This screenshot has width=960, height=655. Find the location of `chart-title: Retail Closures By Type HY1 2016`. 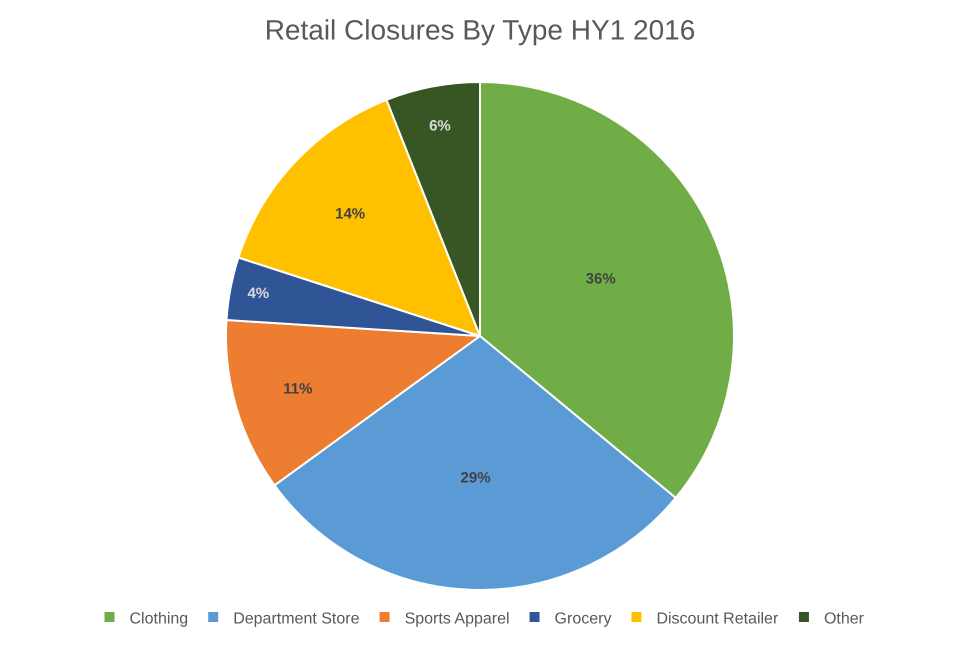

chart-title: Retail Closures By Type HY1 2016 is located at coordinates (480, 30).